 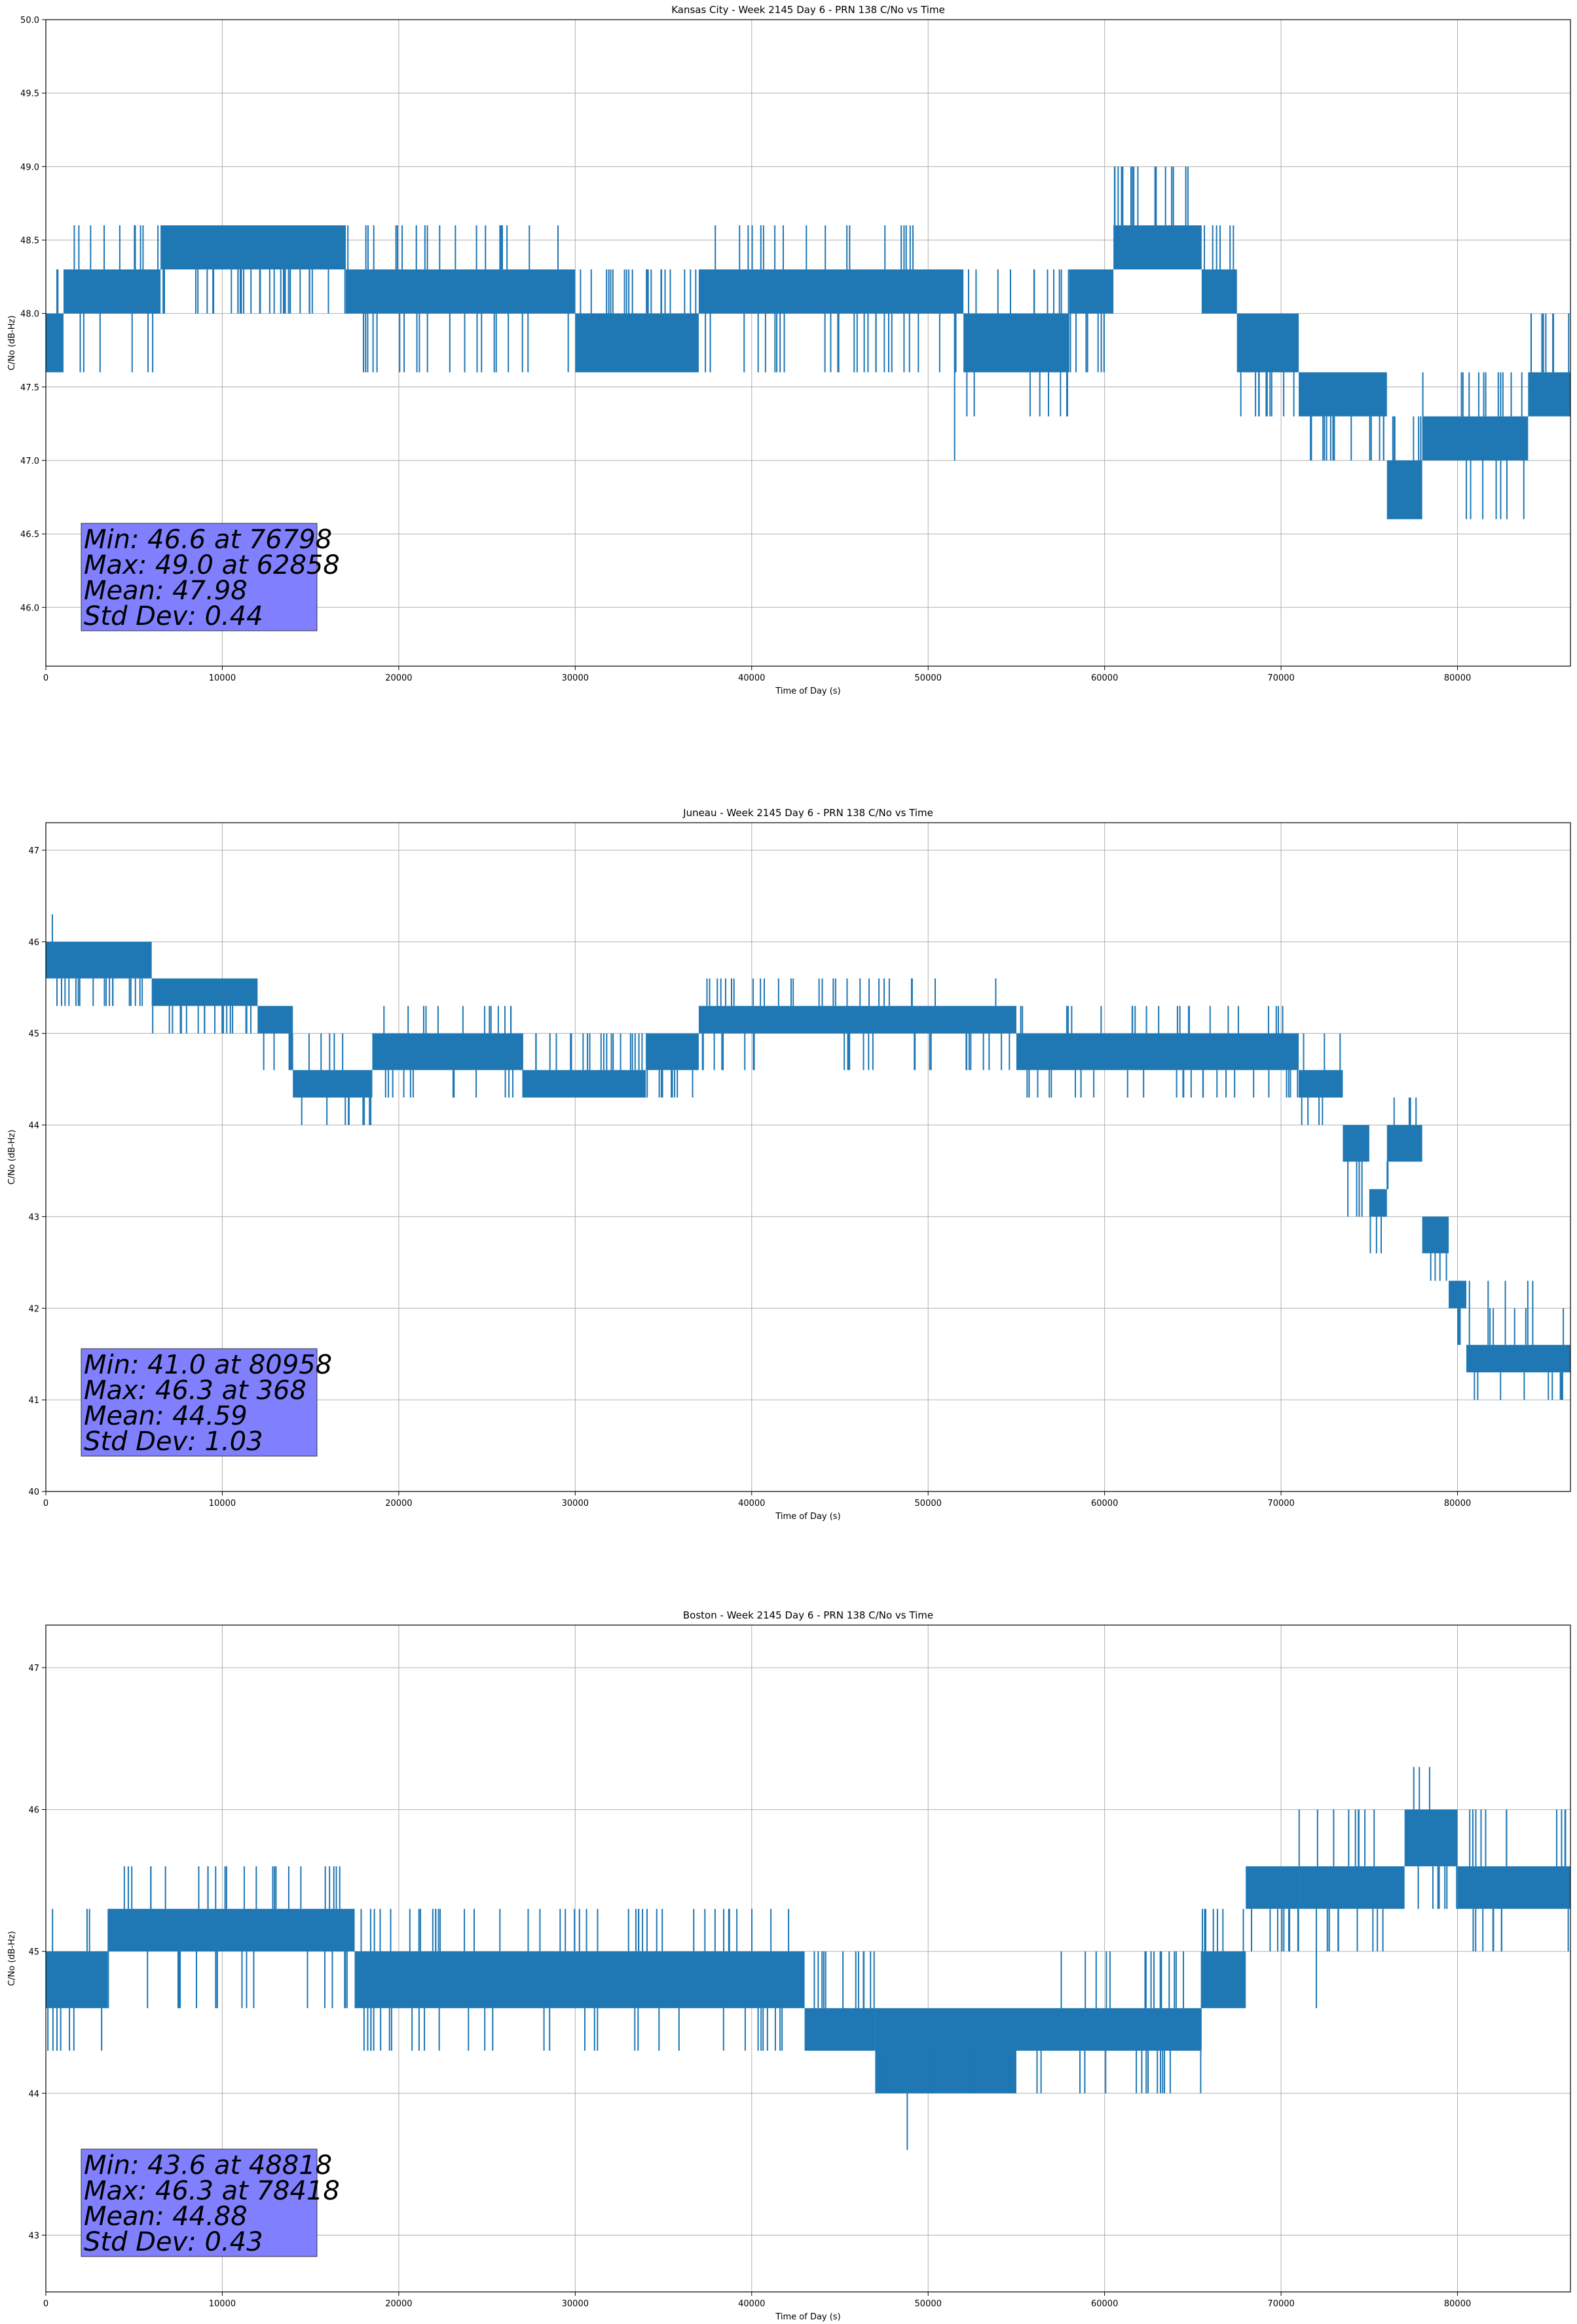 What do you see at coordinates (212, 565) in the screenshot?
I see `stats-line: Max: 49.0 at 62858` at bounding box center [212, 565].